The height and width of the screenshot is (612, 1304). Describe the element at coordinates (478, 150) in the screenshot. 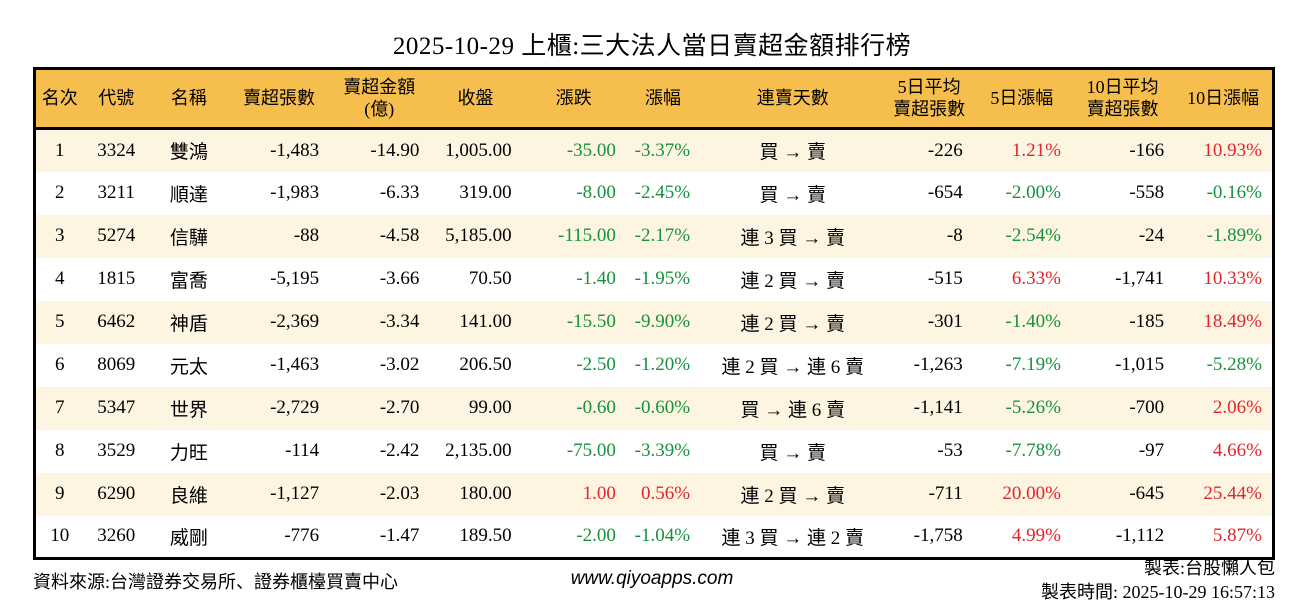

I see `cell-close: 1,005.00` at that location.